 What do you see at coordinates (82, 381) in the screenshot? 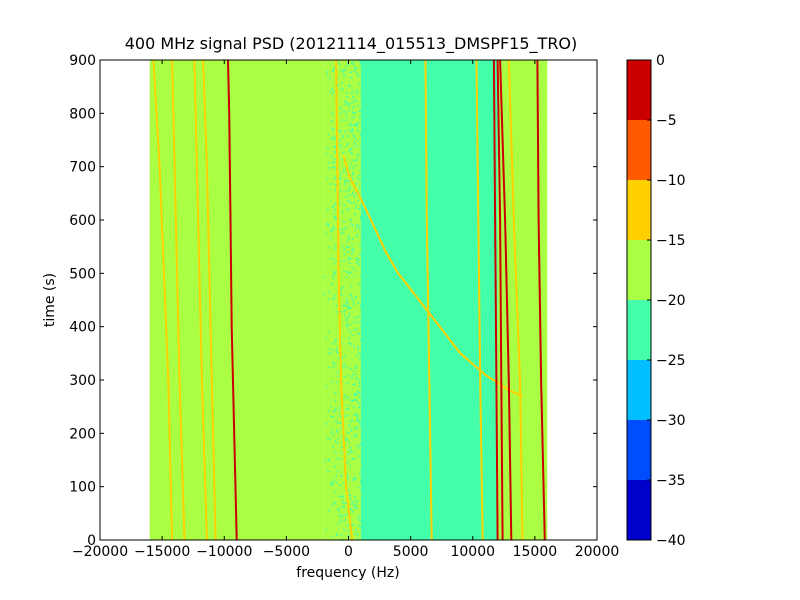
I see `y-tick-label: 300` at bounding box center [82, 381].